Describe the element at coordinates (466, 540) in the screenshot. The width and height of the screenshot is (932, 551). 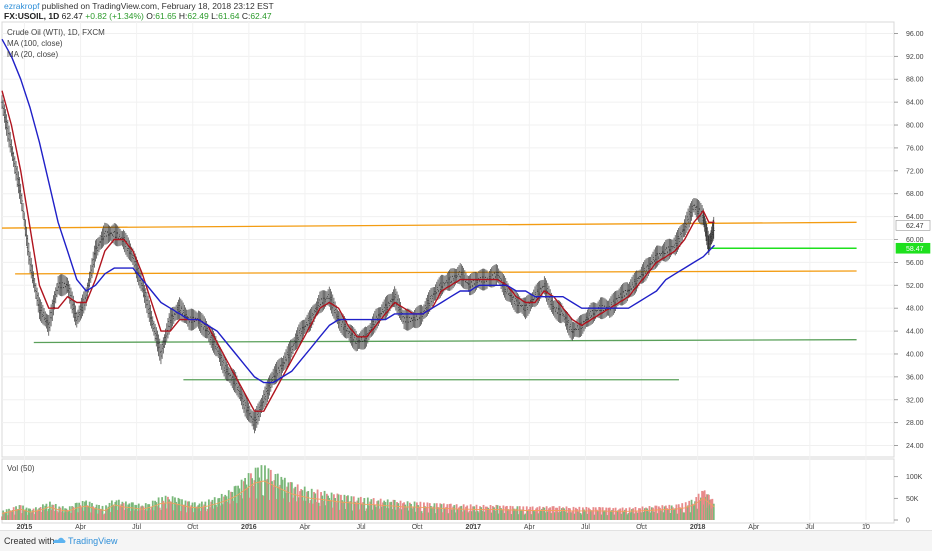
I see `footer: Created with TradingView` at that location.